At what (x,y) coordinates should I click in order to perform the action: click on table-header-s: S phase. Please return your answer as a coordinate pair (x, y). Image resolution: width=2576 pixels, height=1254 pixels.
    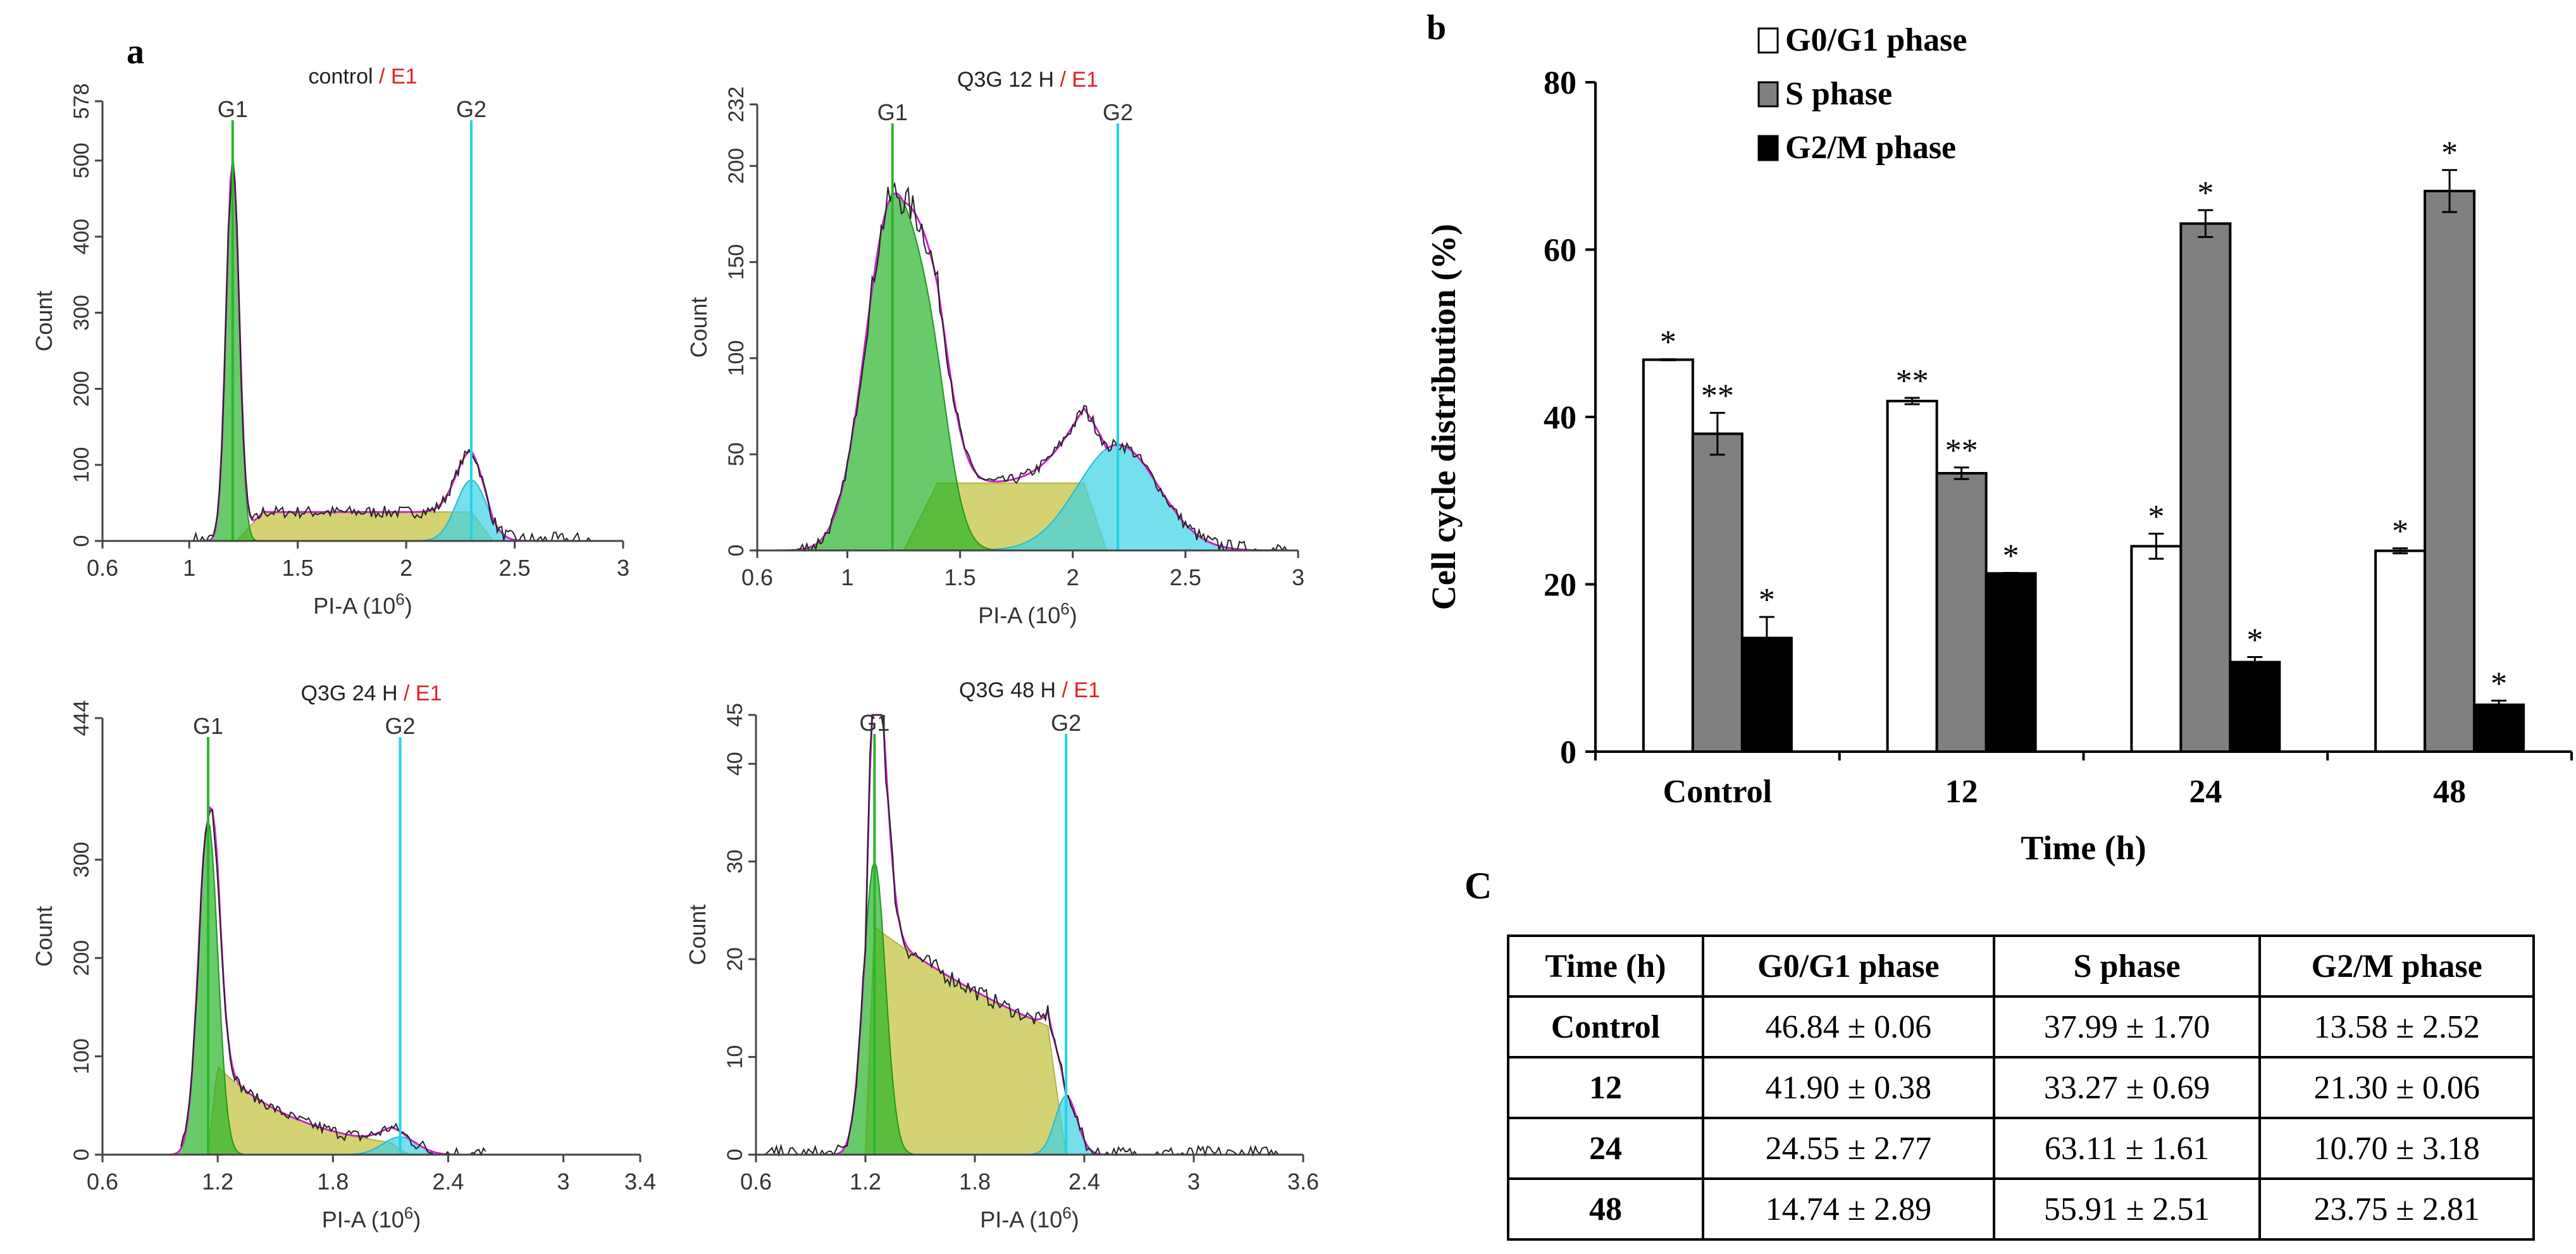
    Looking at the image, I should click on (2127, 966).